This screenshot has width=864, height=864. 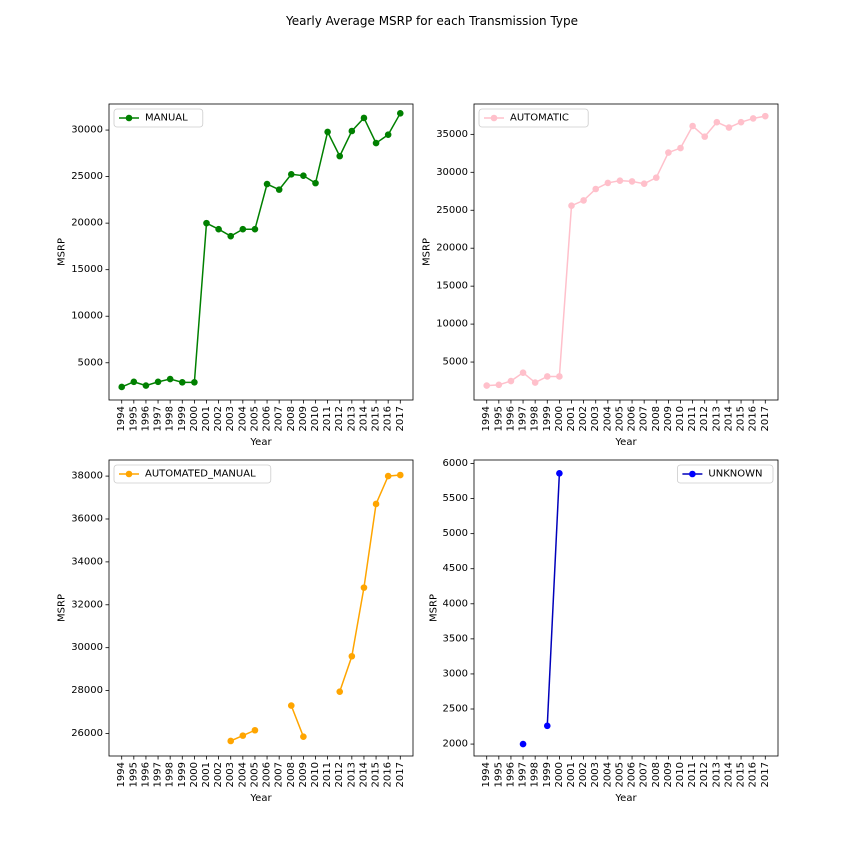 I want to click on y-tick-label: 2500, so click(x=455, y=709).